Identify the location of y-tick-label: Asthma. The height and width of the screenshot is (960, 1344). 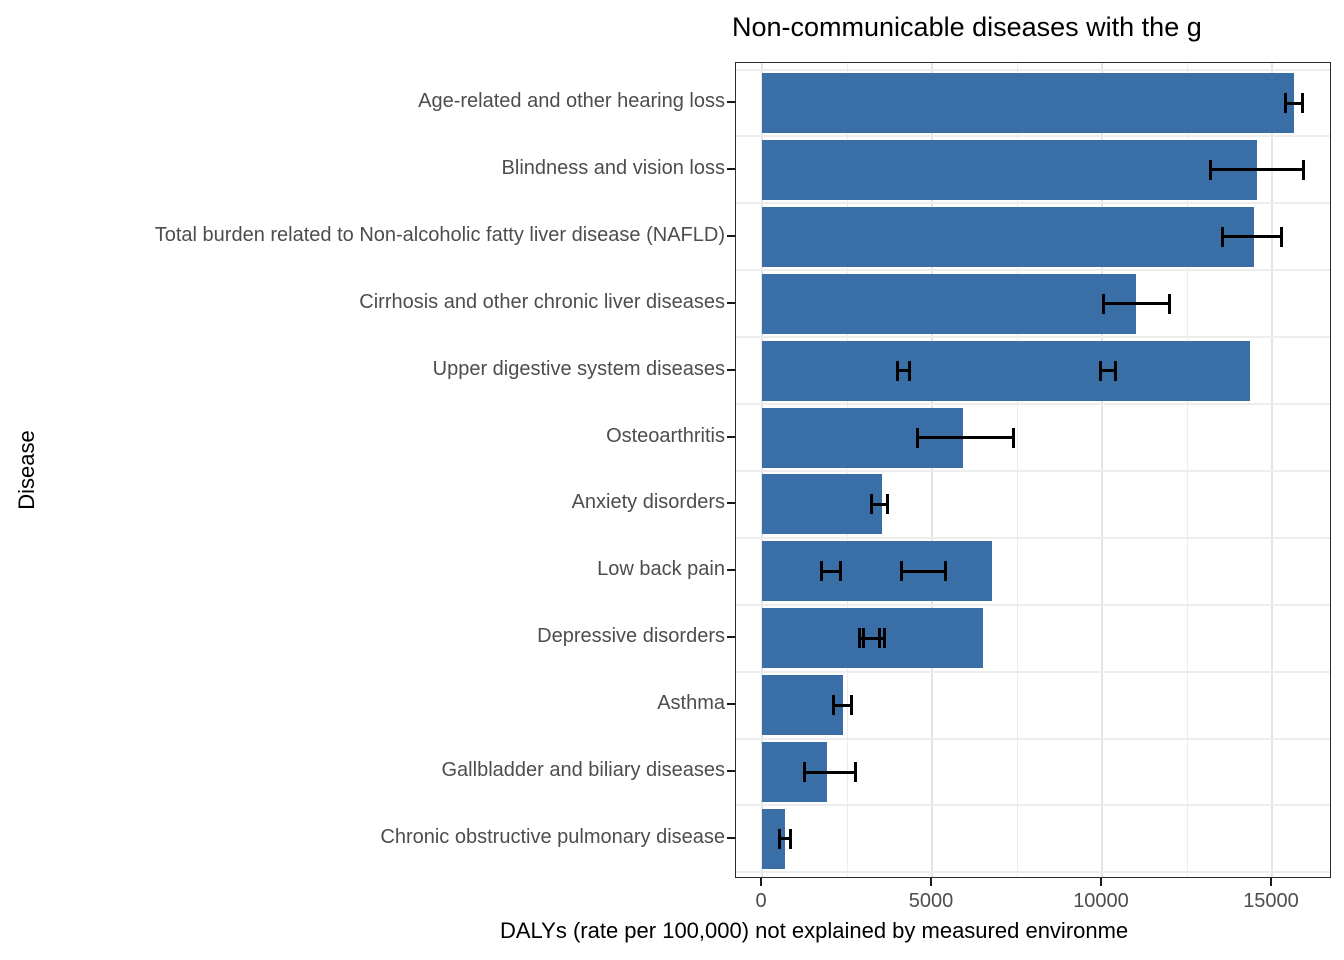
(691, 703).